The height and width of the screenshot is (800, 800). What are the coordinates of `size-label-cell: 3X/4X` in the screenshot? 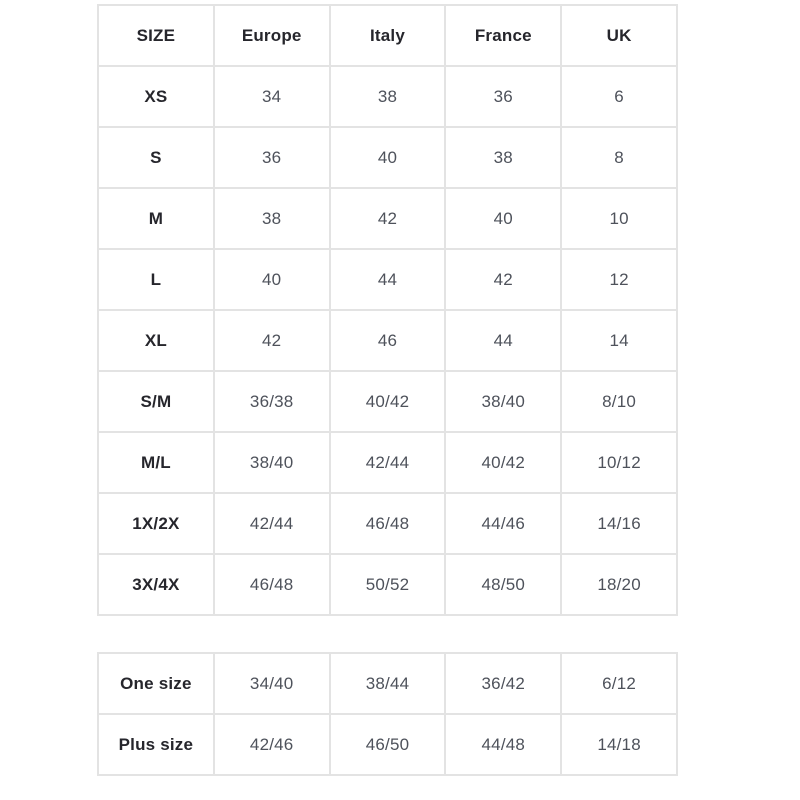 It's located at (156, 584).